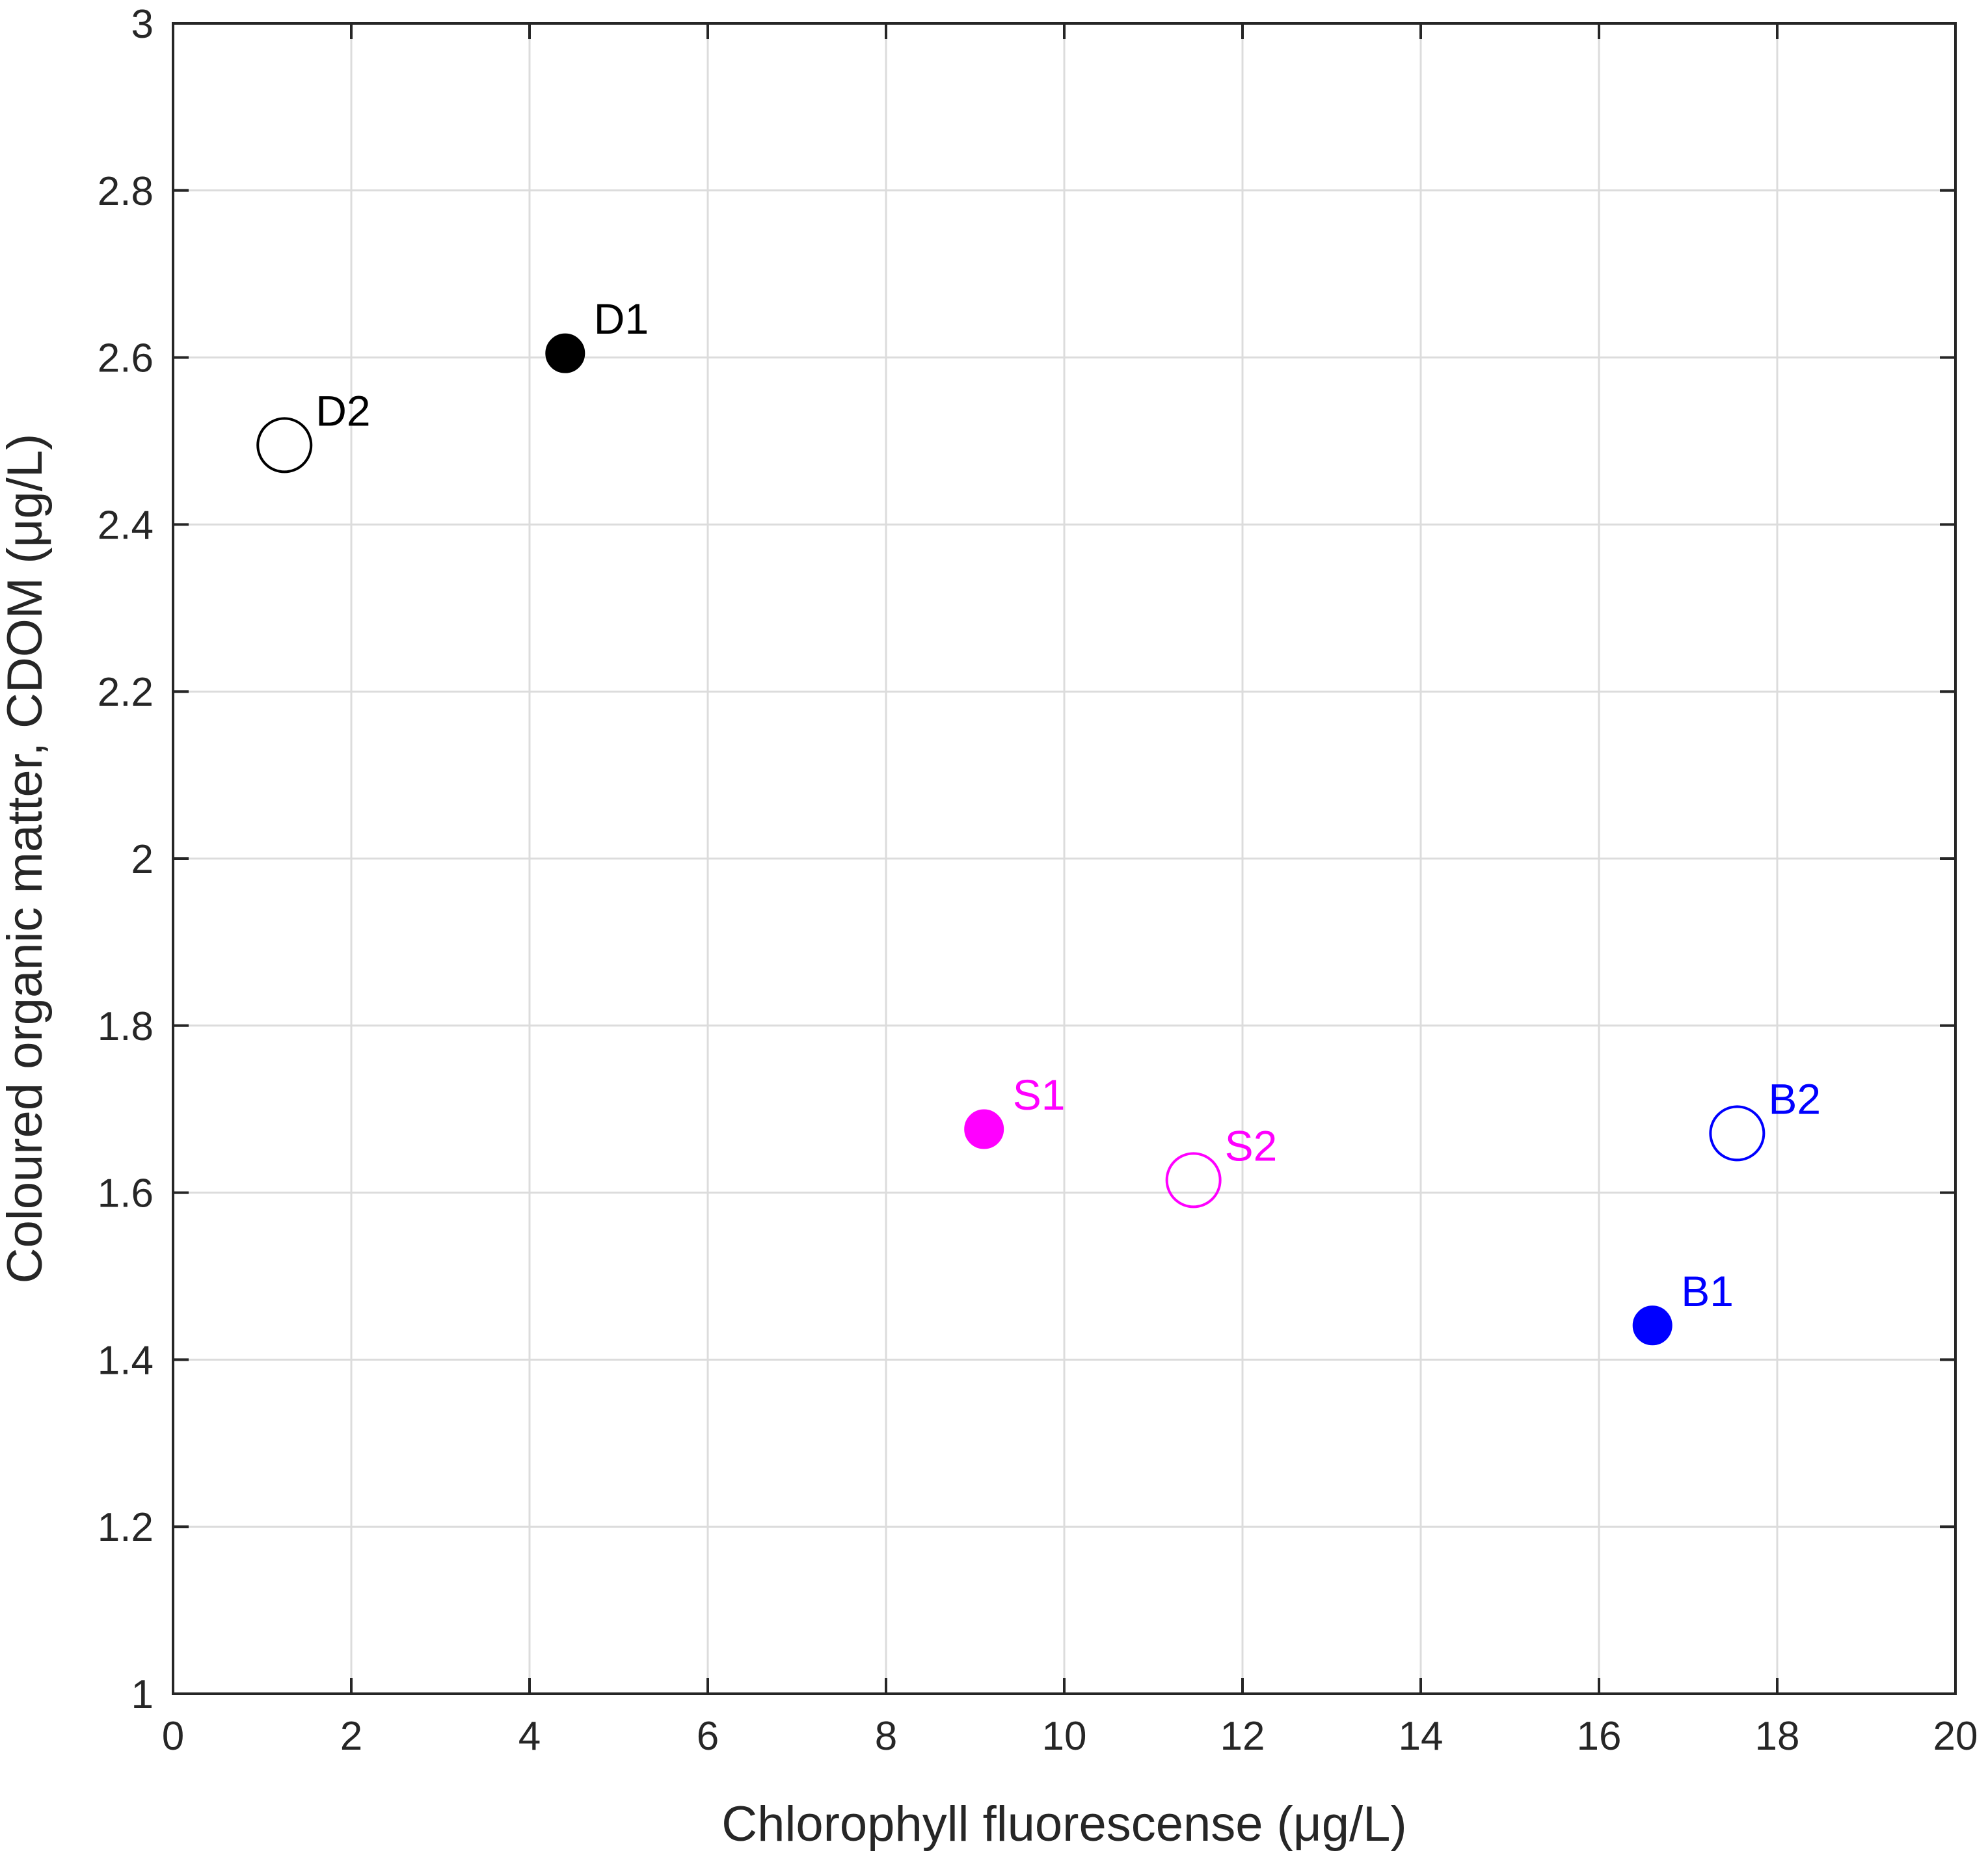 The width and height of the screenshot is (1988, 1857). What do you see at coordinates (126, 192) in the screenshot?
I see `y-tick-label: 2.8` at bounding box center [126, 192].